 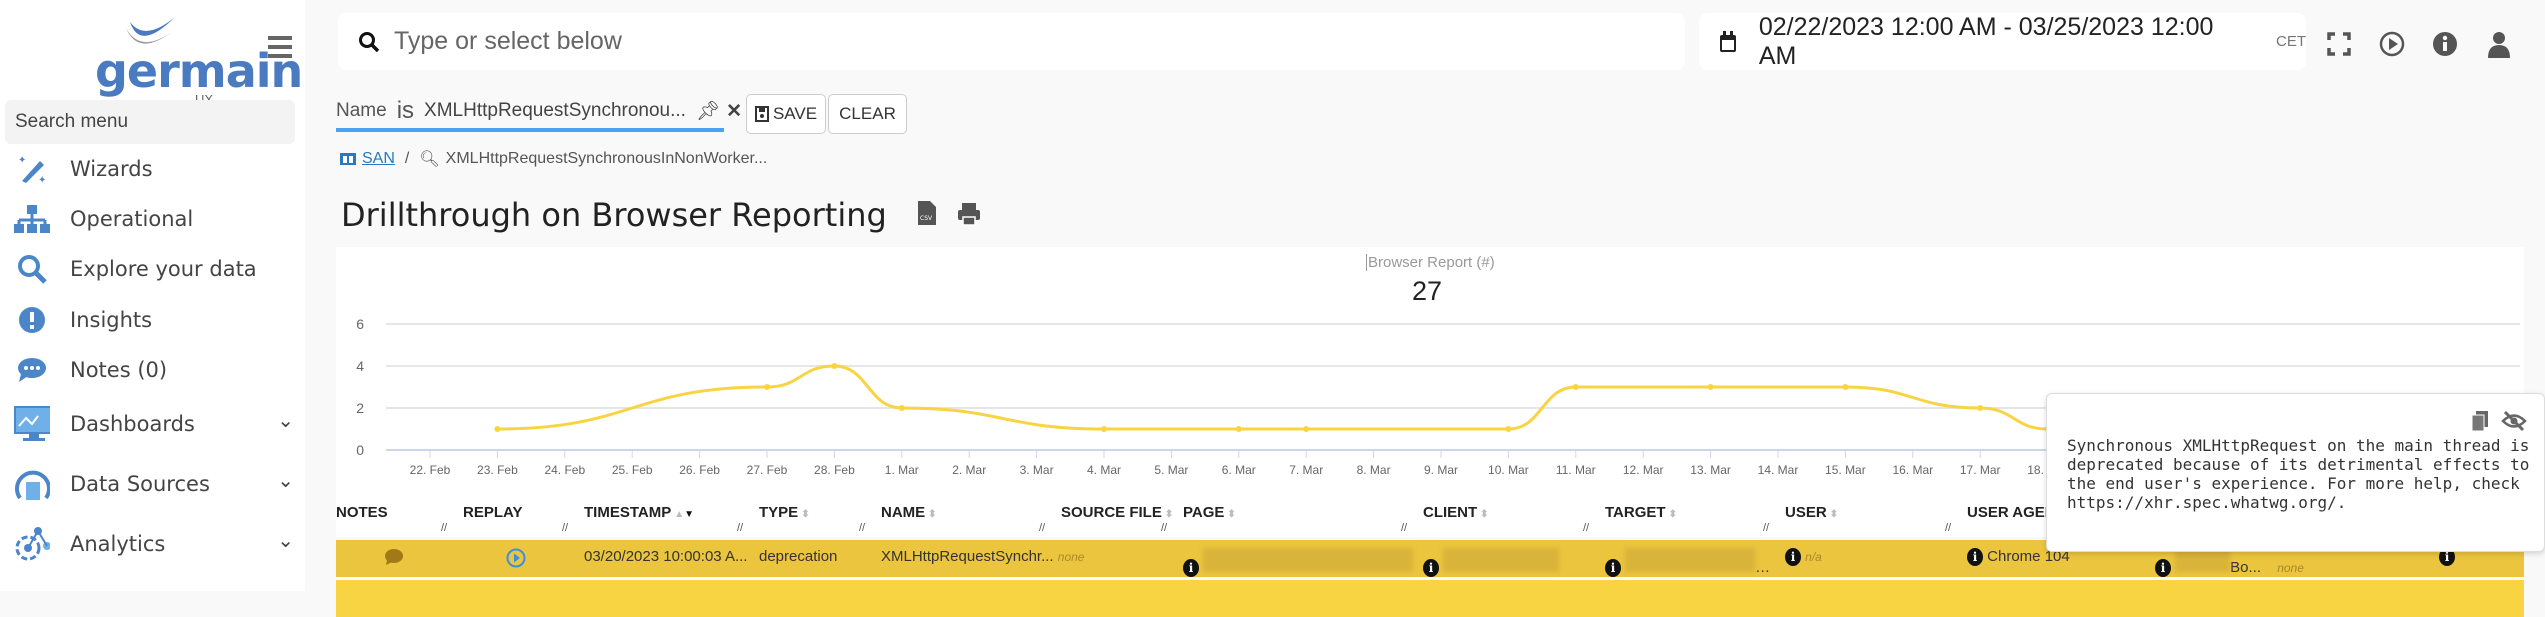 What do you see at coordinates (32, 169) in the screenshot?
I see `magic-wand-icon: ✦ ✦` at bounding box center [32, 169].